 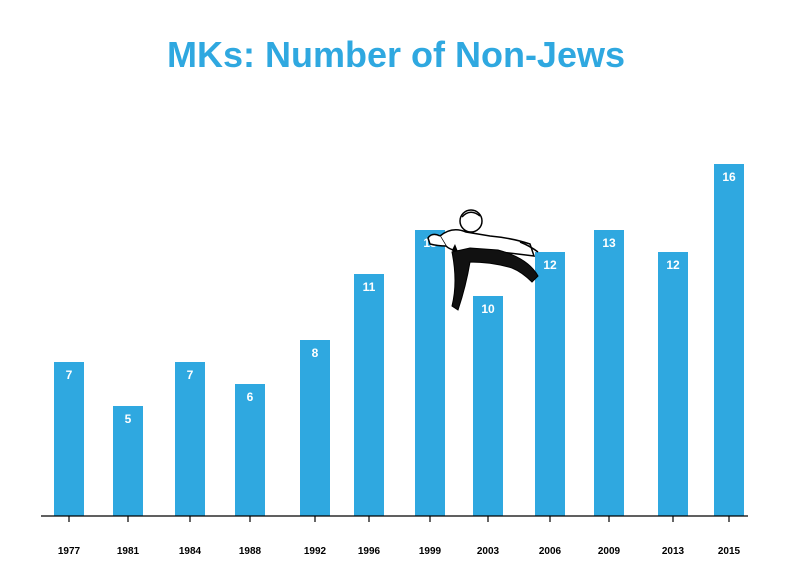 I want to click on data-label-2003: 10, so click(x=488, y=309).